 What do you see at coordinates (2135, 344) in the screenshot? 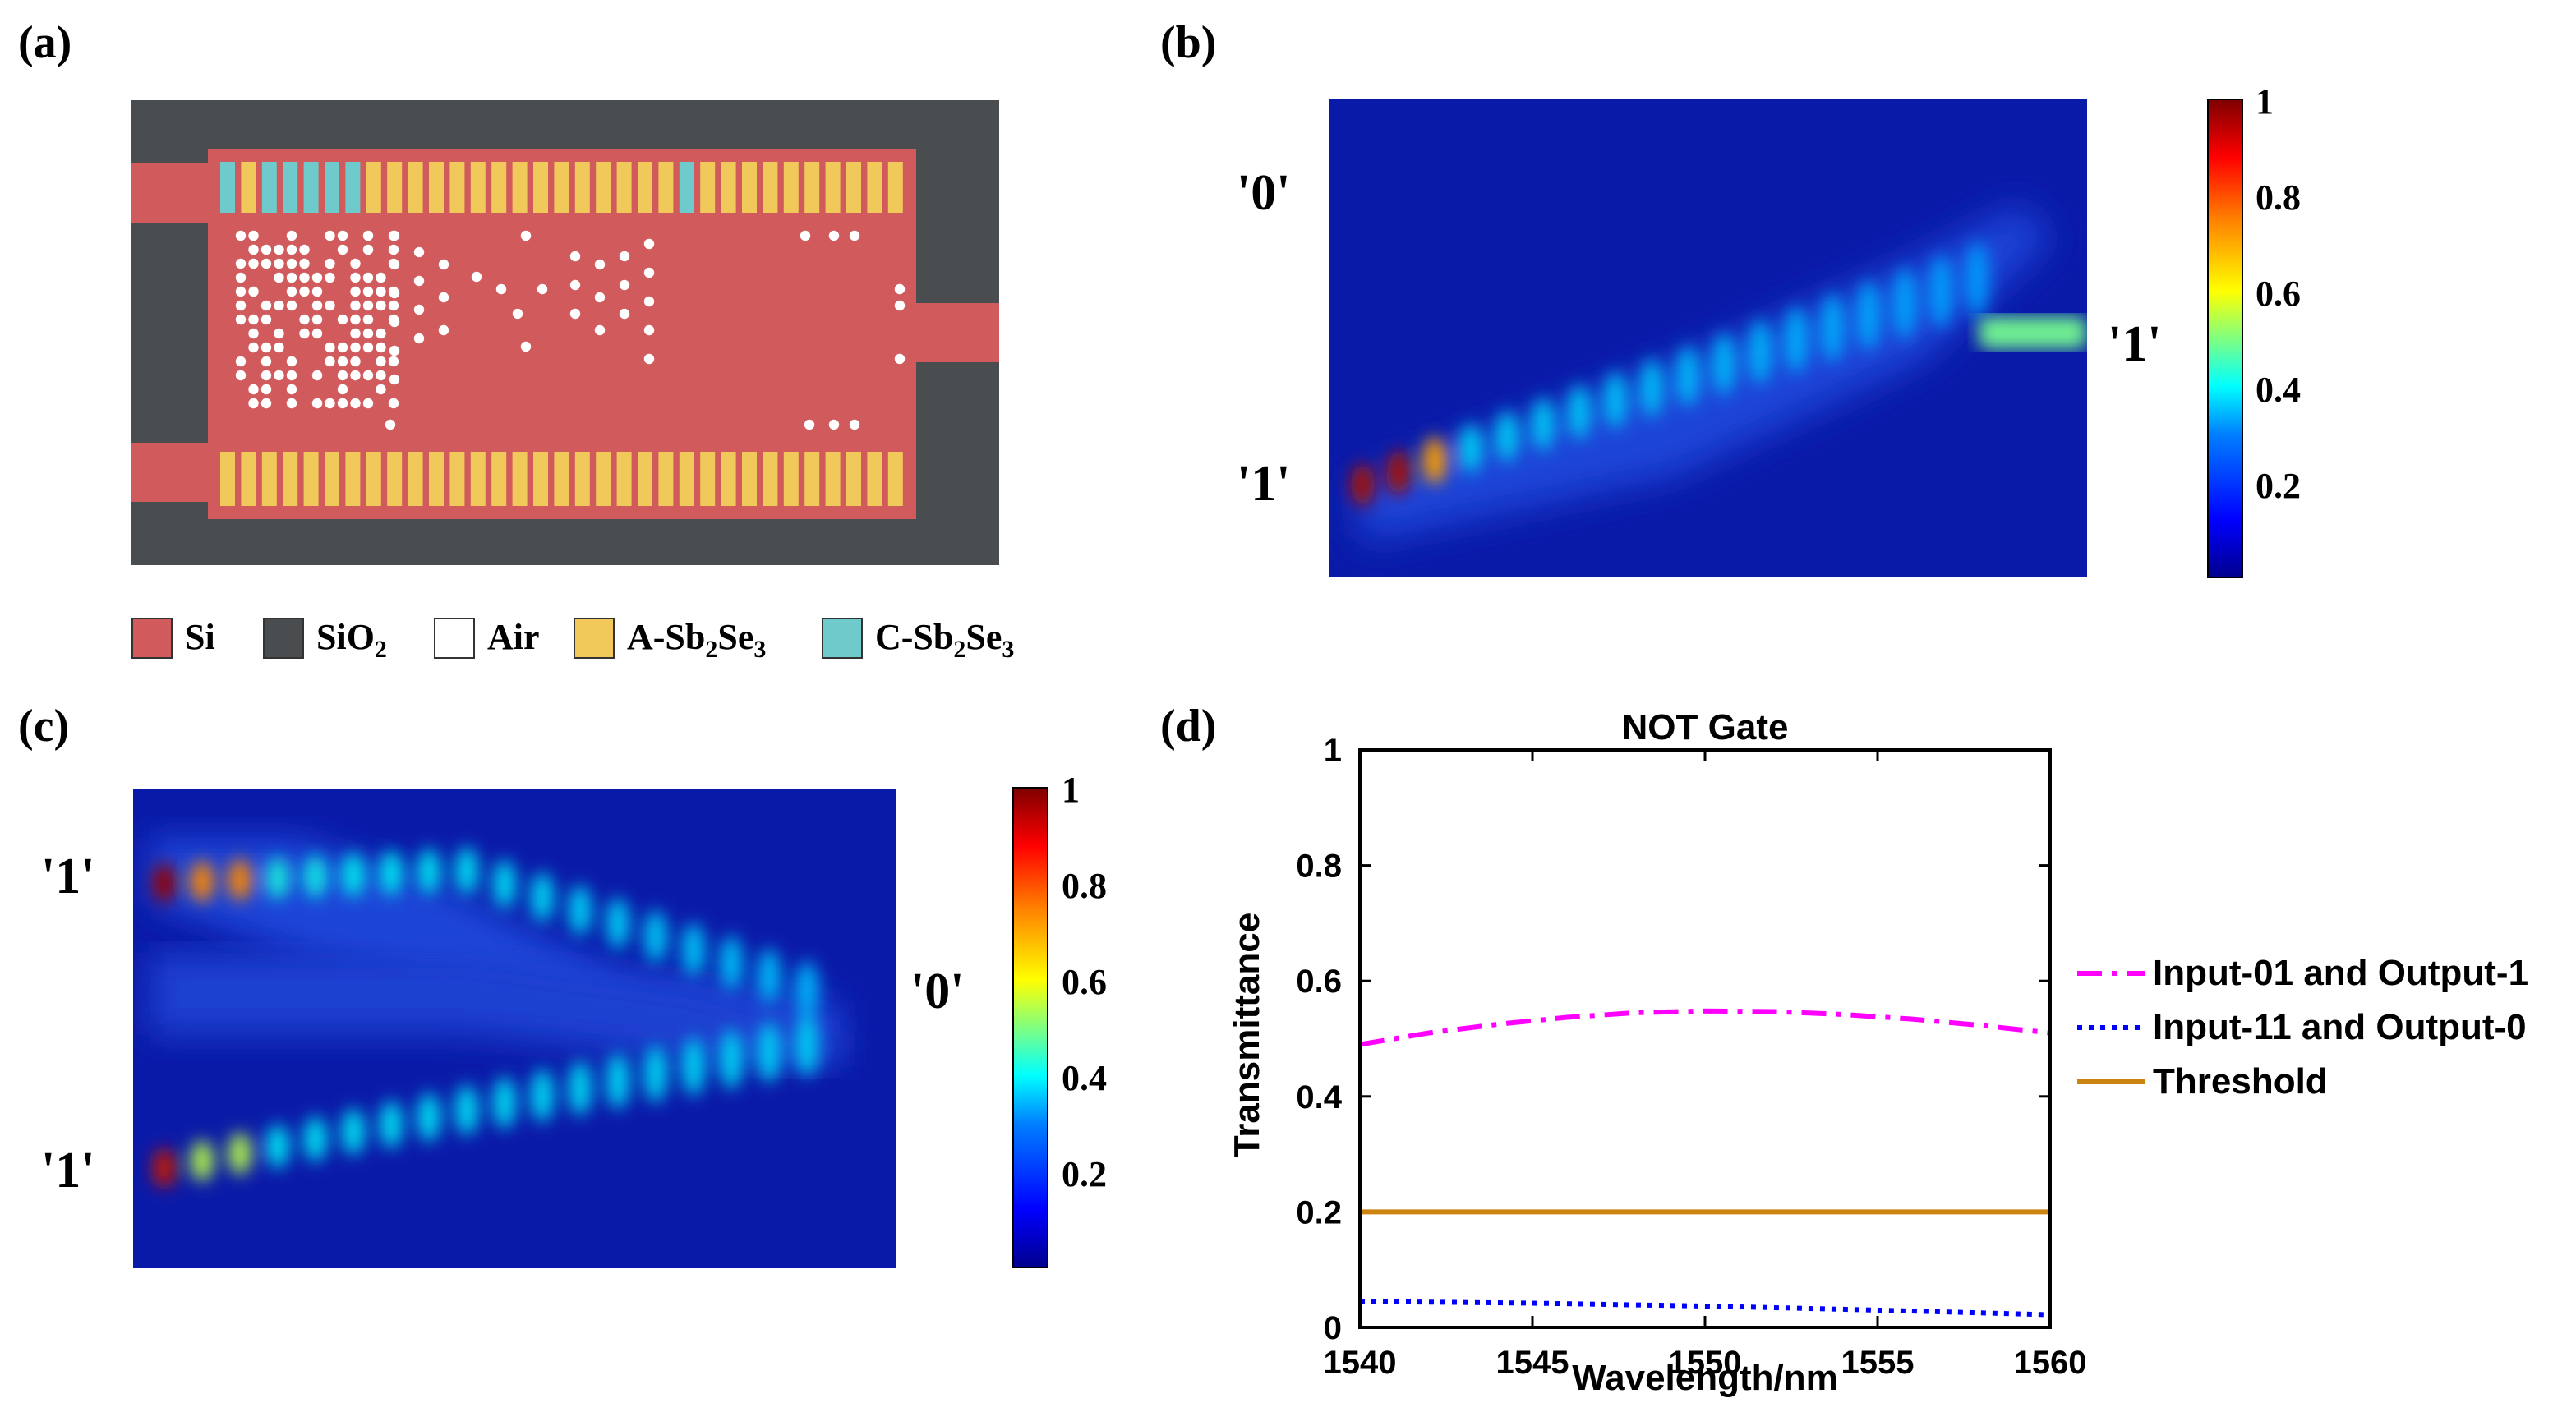
I see `field-b-output-1-label: '1'` at bounding box center [2135, 344].